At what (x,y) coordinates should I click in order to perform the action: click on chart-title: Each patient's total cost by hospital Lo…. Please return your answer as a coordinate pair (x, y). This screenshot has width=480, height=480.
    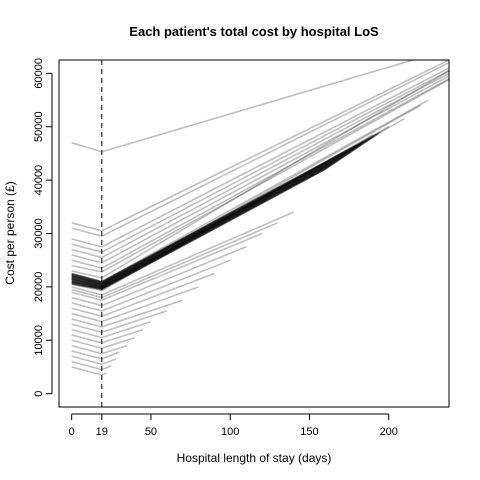
    Looking at the image, I should click on (254, 31).